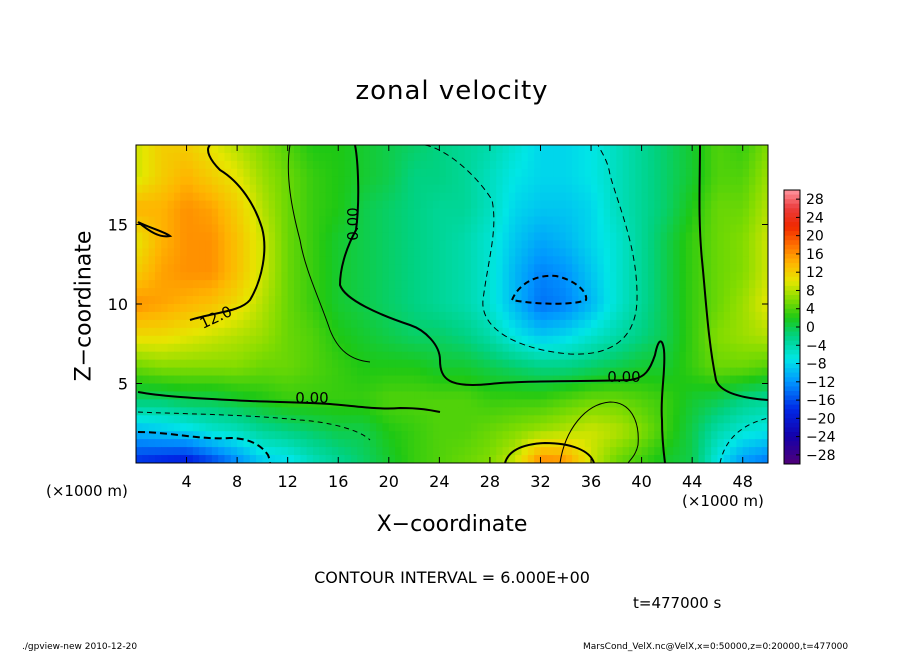 The image size is (904, 654). I want to click on contour-0-left, so click(289, 402).